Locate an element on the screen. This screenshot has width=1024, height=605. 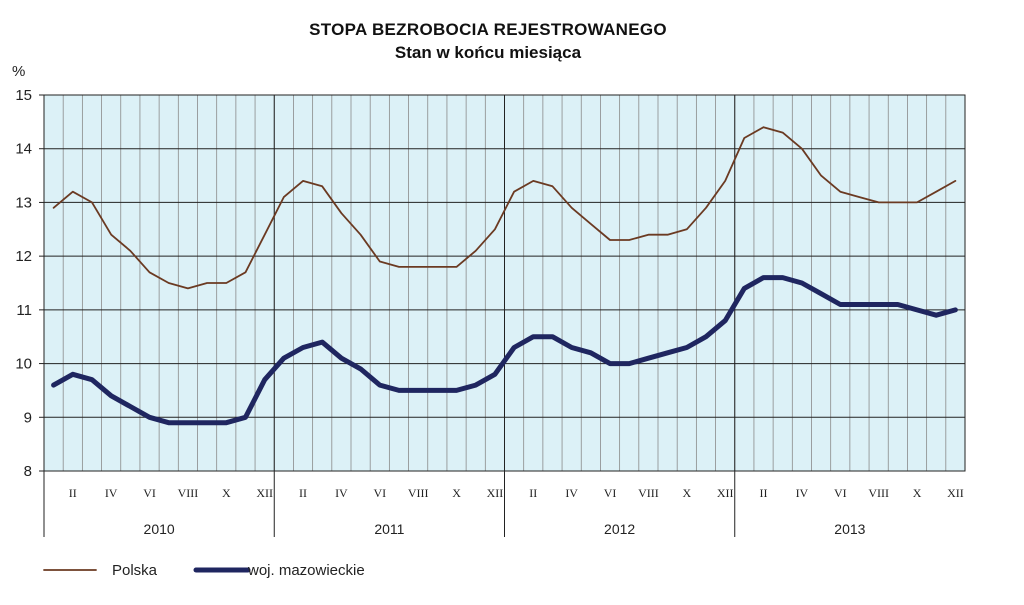
y-tick-label: 12 is located at coordinates (23, 256).